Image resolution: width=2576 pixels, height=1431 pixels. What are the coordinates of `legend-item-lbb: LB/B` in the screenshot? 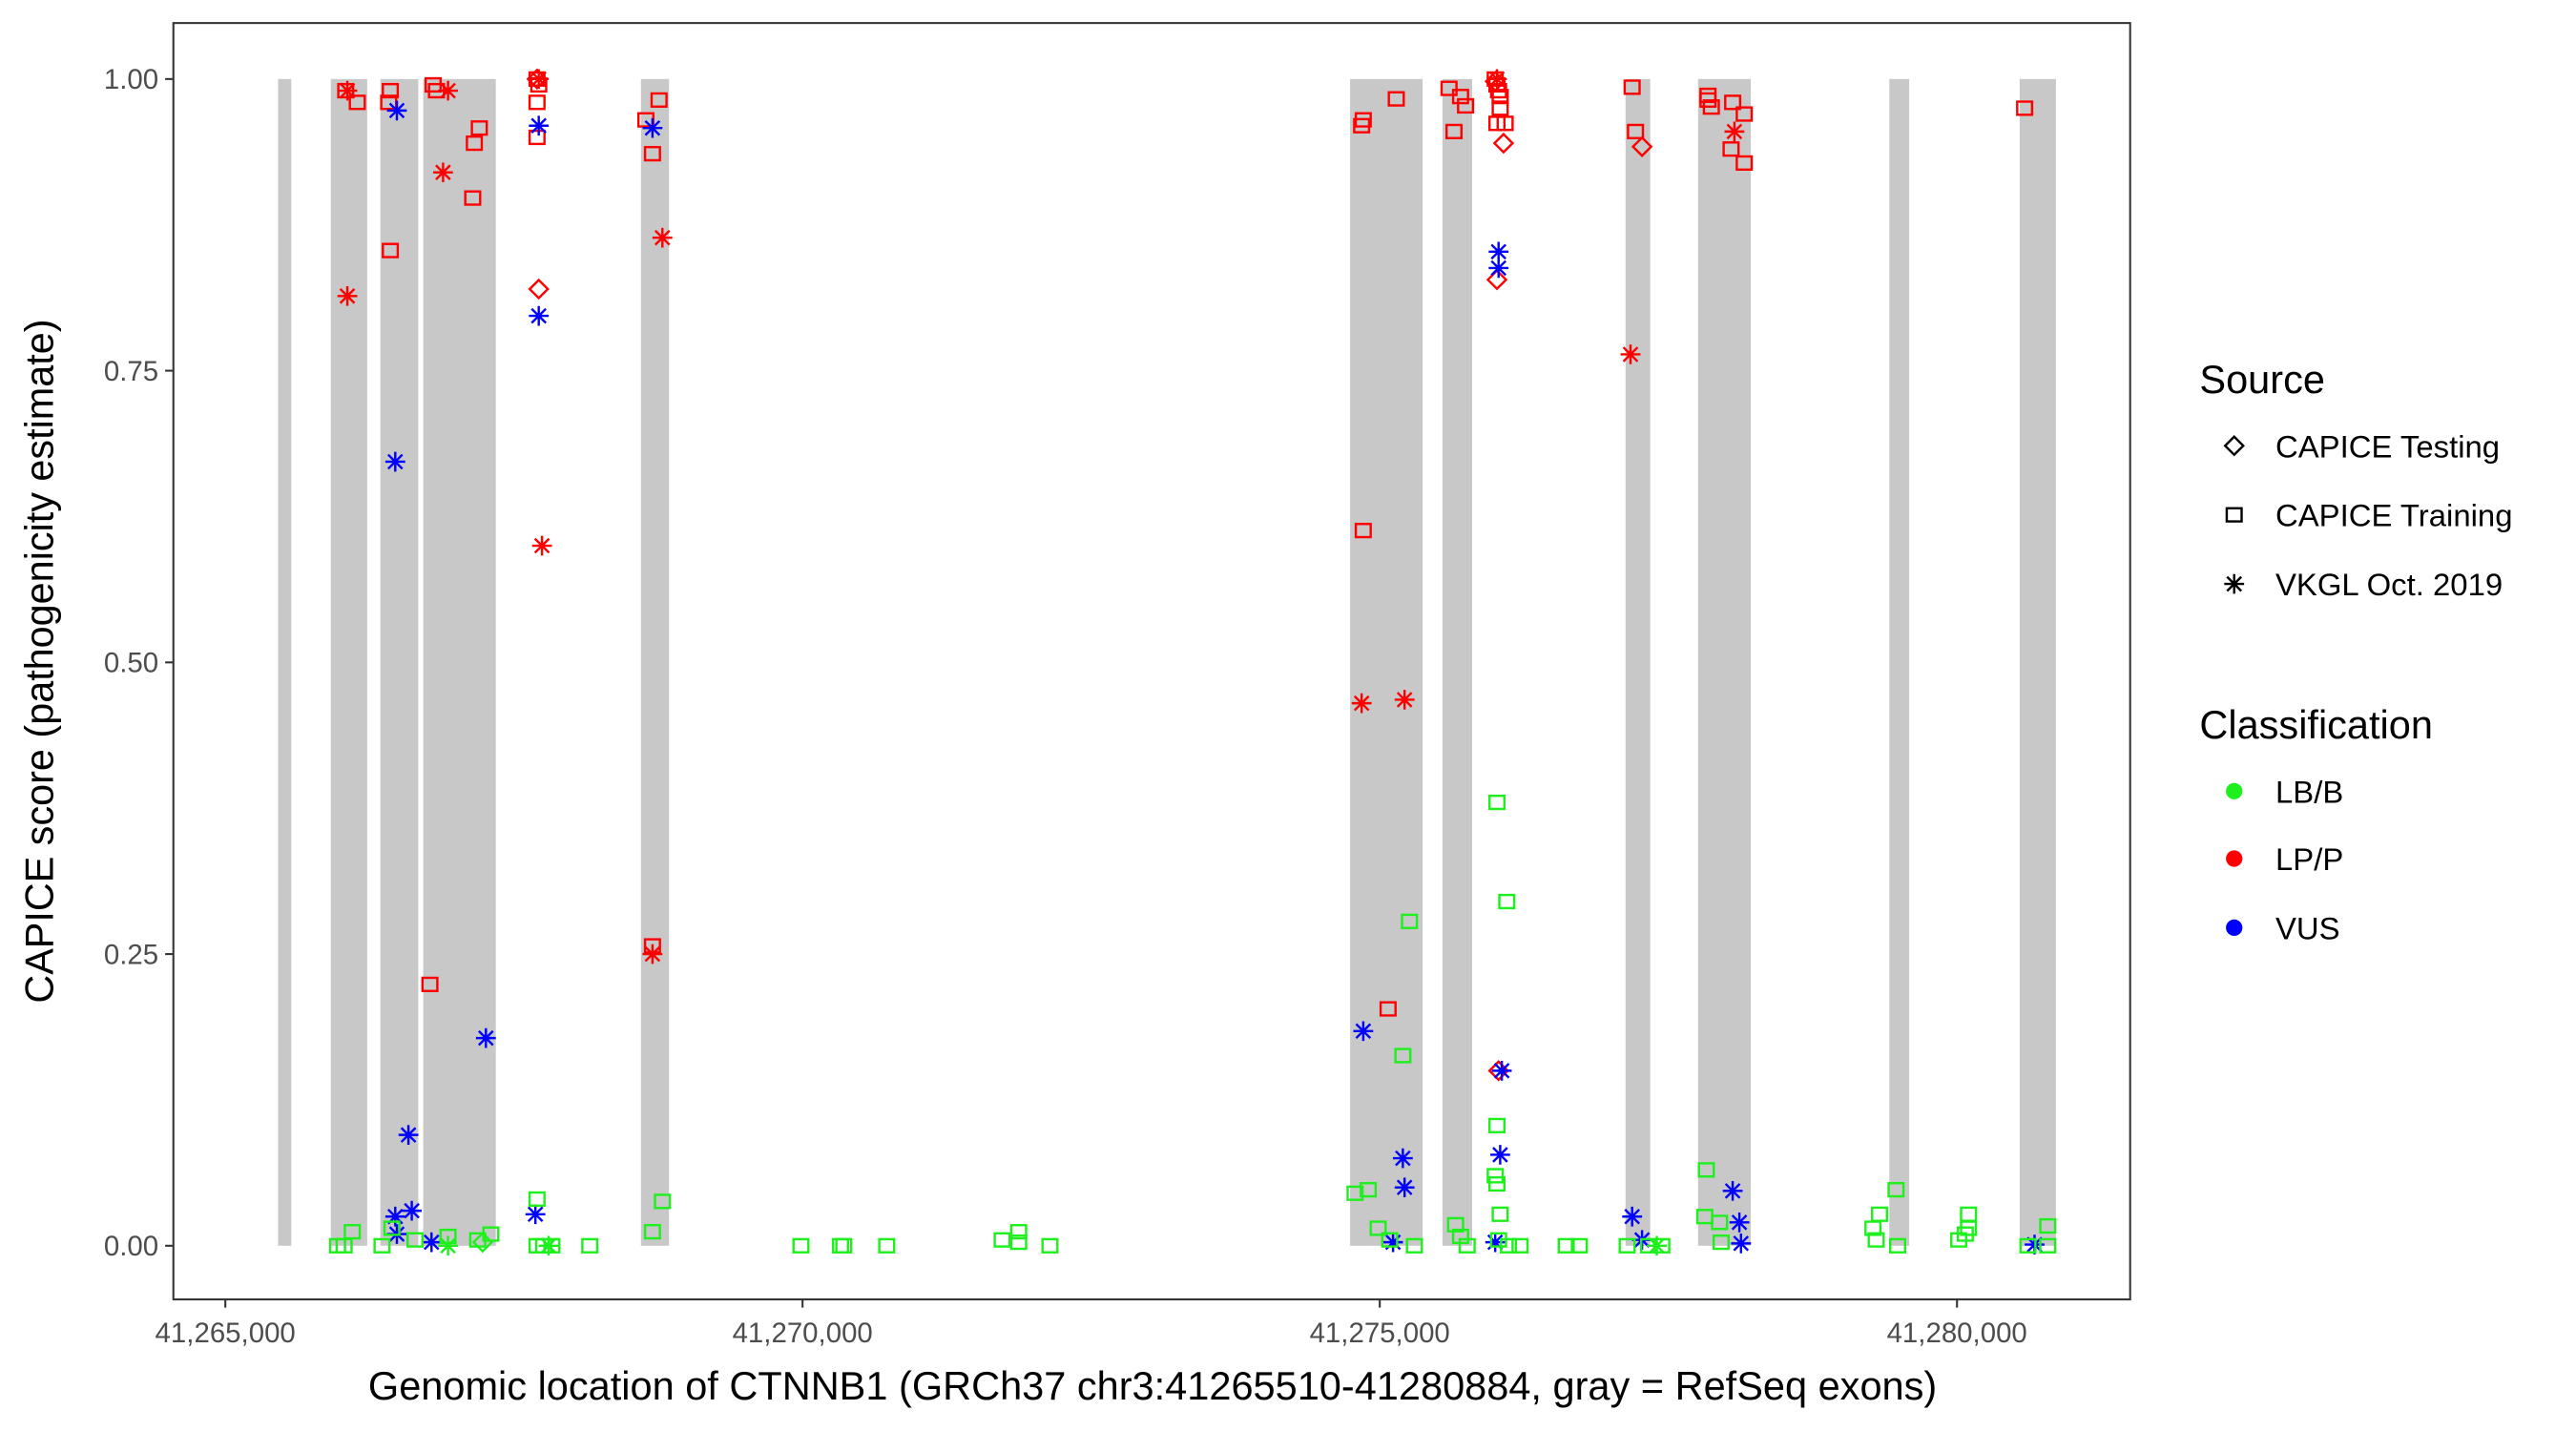 It's located at (2309, 791).